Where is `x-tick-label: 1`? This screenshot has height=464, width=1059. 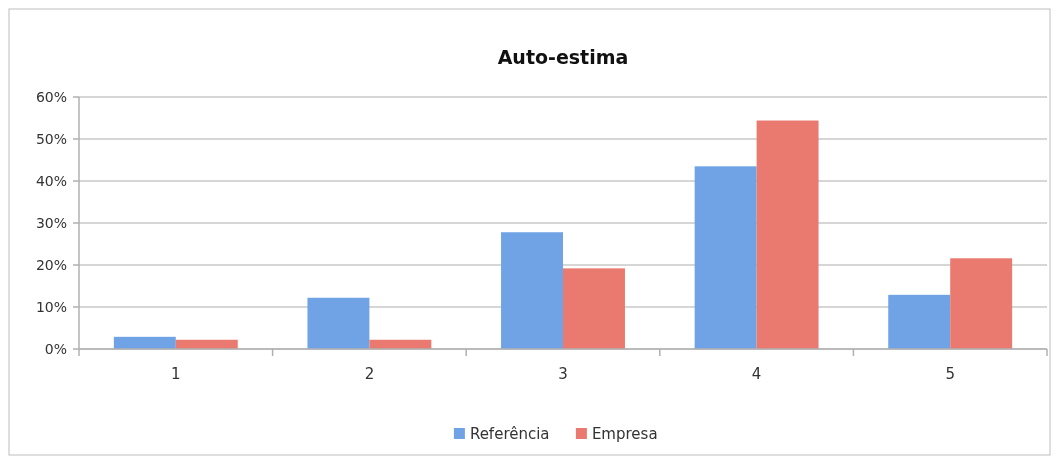 x-tick-label: 1 is located at coordinates (176, 374).